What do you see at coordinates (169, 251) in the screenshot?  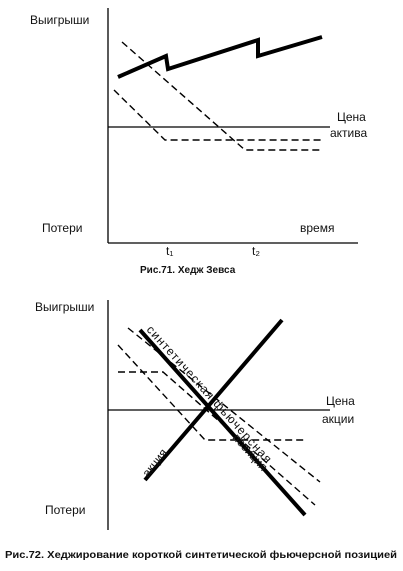 I see `tick-label: t₁` at bounding box center [169, 251].